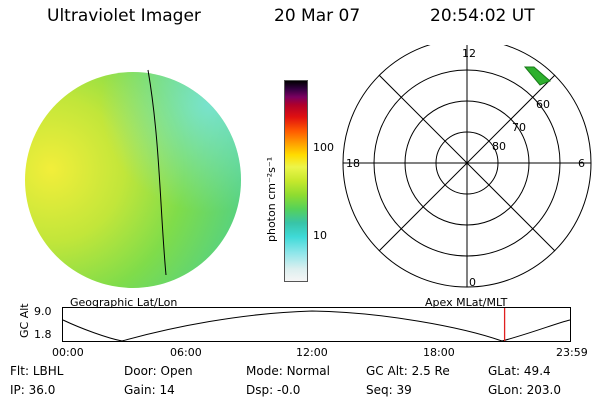 Image resolution: width=600 pixels, height=400 pixels. Describe the element at coordinates (466, 302) in the screenshot. I see `apex-caption: Apex MLat/MLT` at that location.